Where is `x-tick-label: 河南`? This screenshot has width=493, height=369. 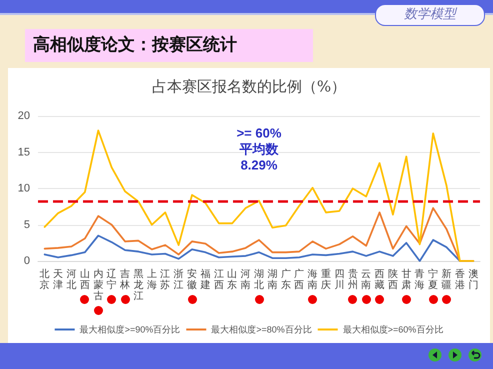 x-tick-label: 河南 is located at coordinates (245, 279).